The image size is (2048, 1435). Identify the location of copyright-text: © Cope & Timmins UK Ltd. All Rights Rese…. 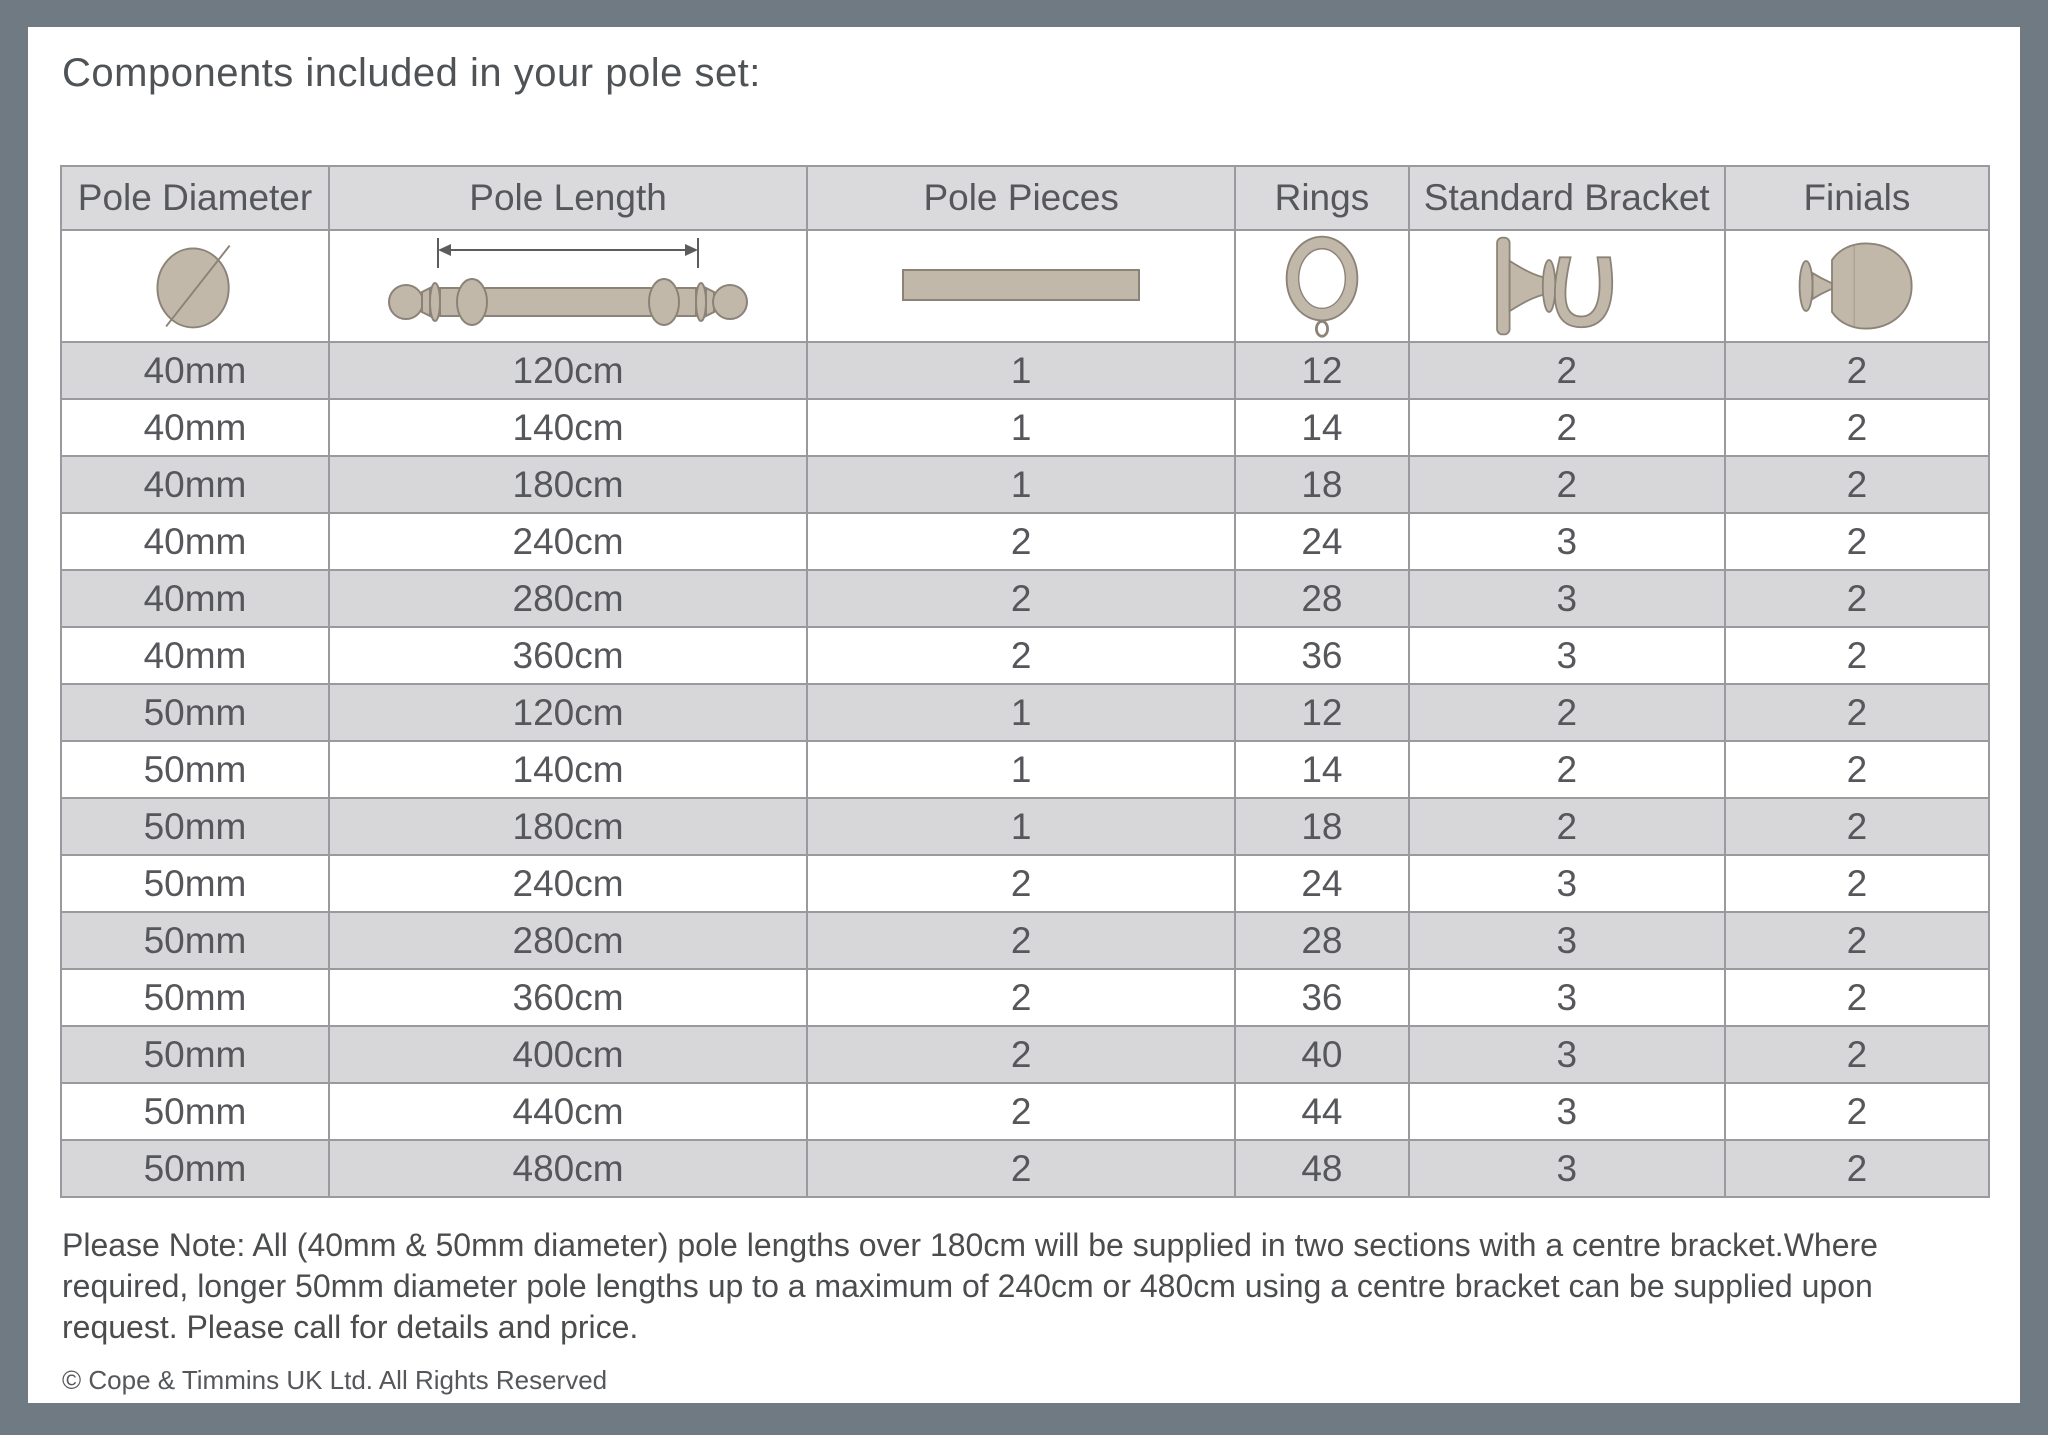
(335, 1380).